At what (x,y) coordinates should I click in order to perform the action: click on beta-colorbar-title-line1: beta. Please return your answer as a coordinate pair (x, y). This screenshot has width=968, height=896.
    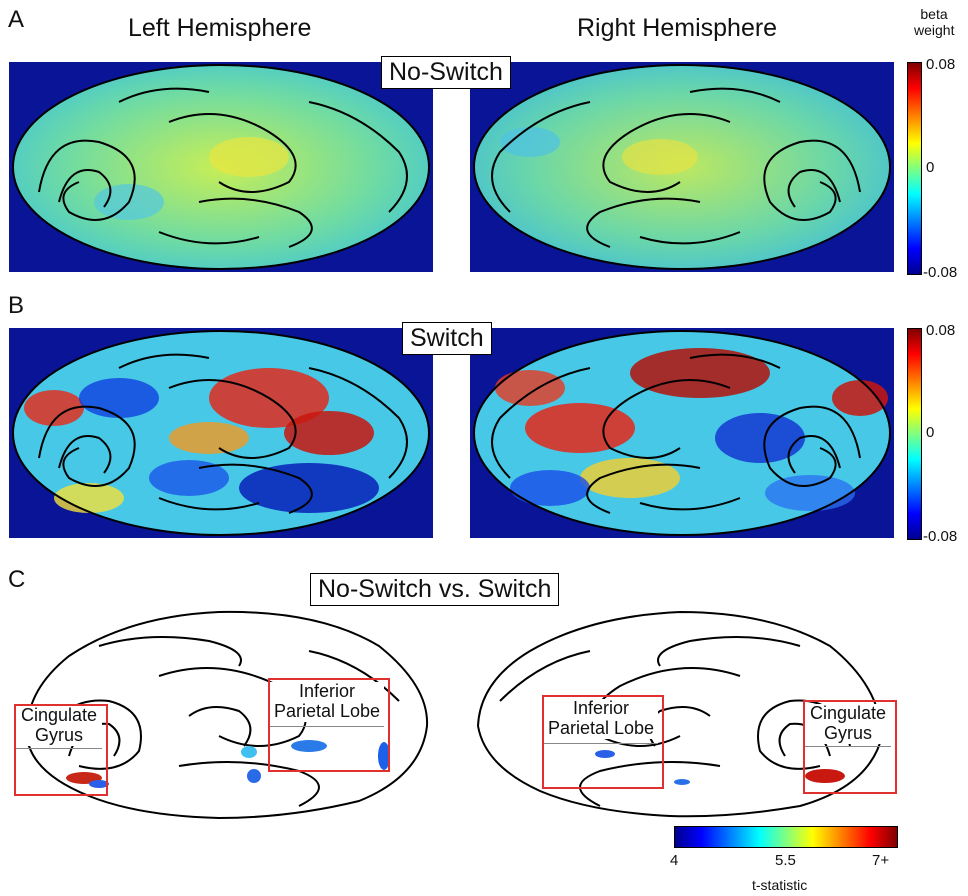
    Looking at the image, I should click on (934, 14).